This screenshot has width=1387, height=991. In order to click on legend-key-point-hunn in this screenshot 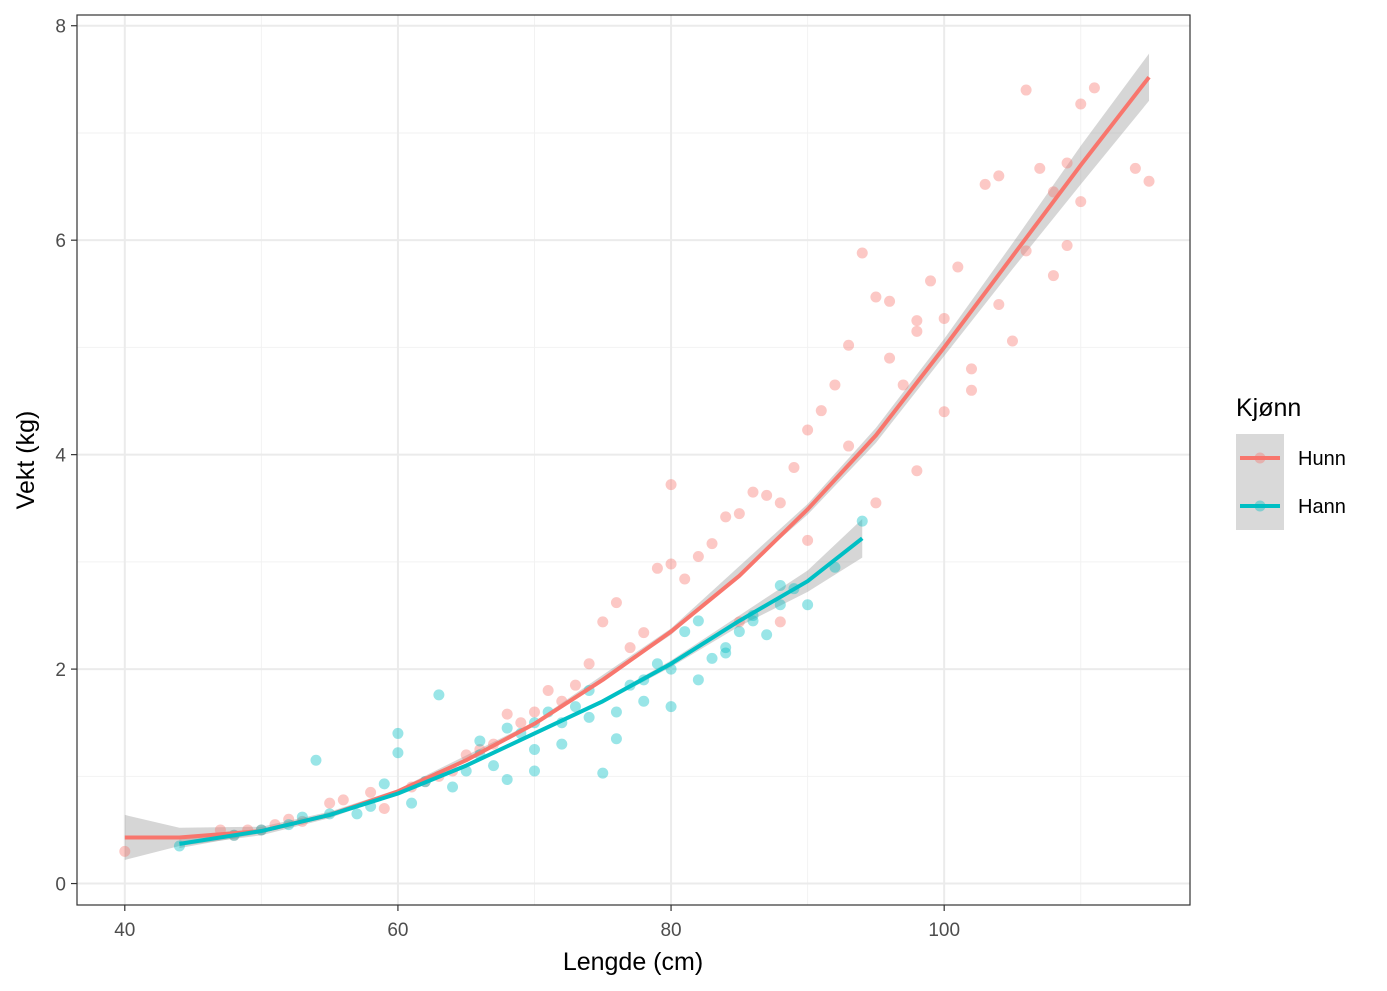, I will do `click(1260, 458)`.